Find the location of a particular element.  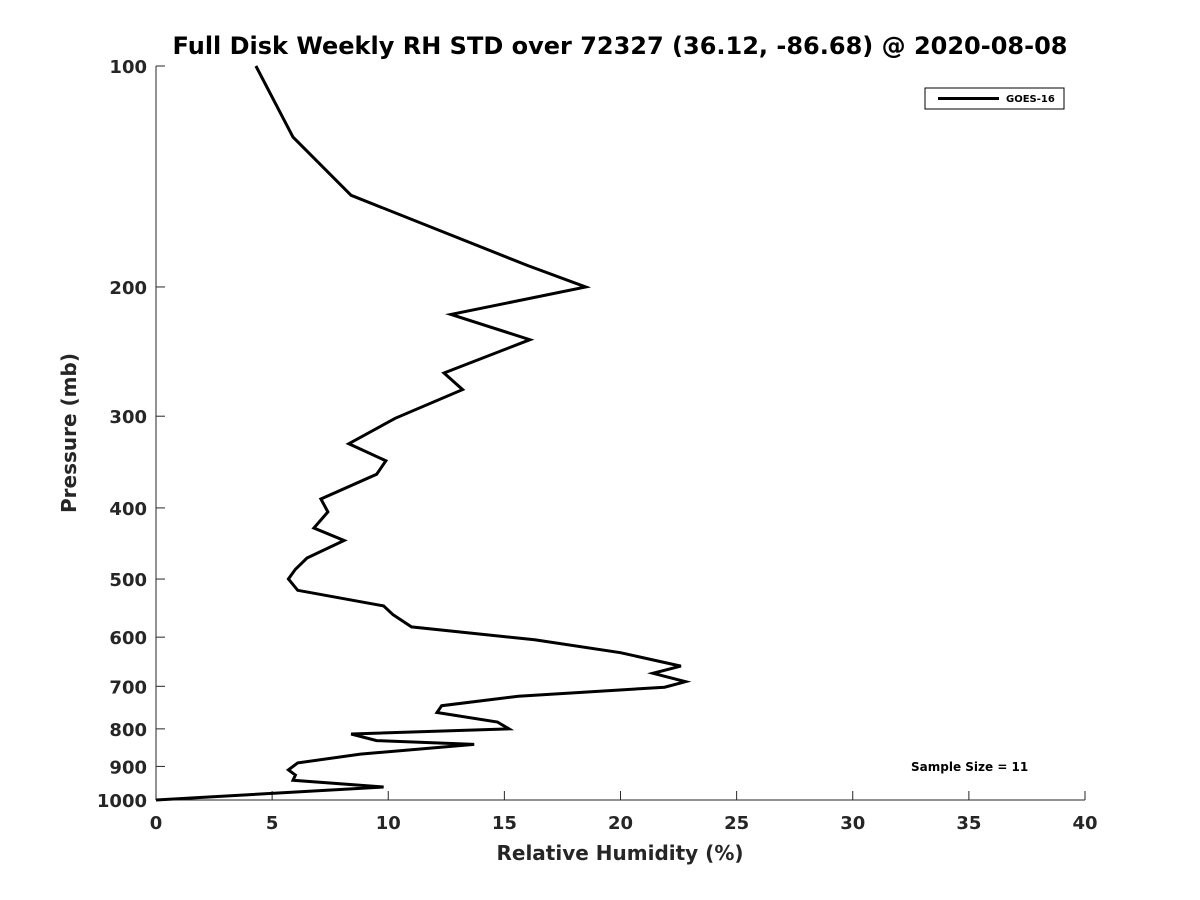

sample-size-annotation: Sample Size = 11 is located at coordinates (969, 767).